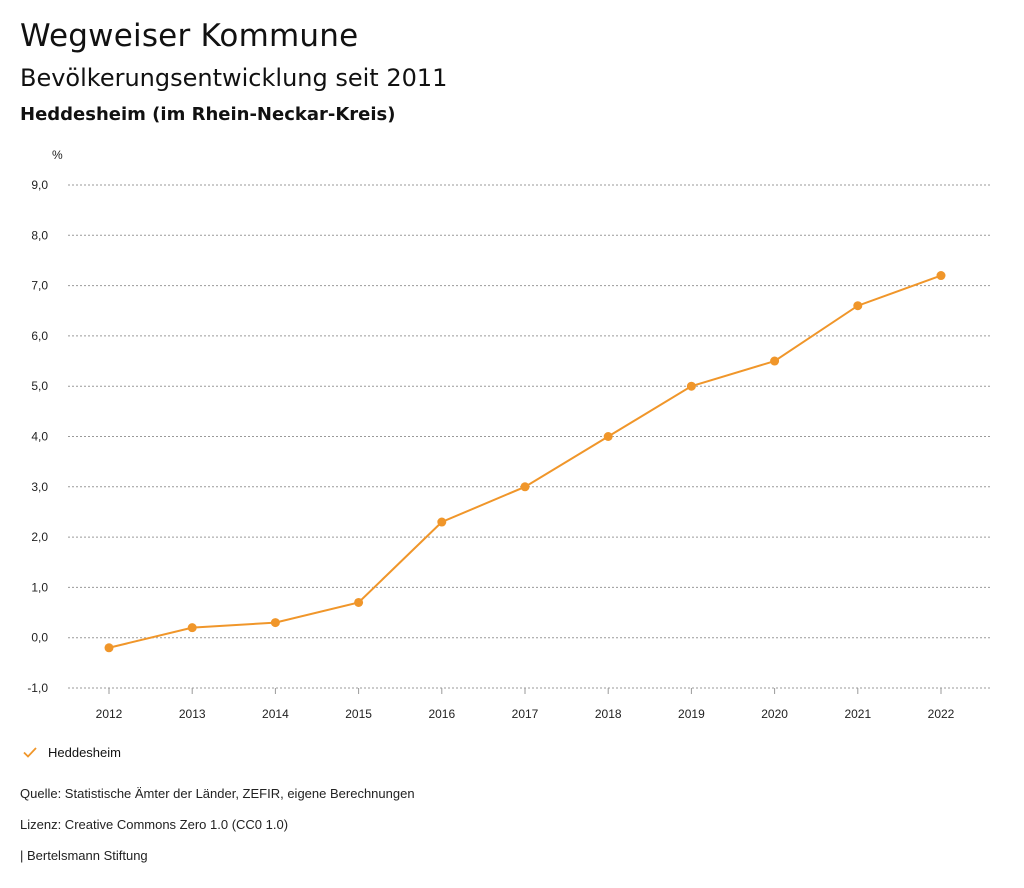  What do you see at coordinates (441, 714) in the screenshot?
I see `x-tick-label: 2016` at bounding box center [441, 714].